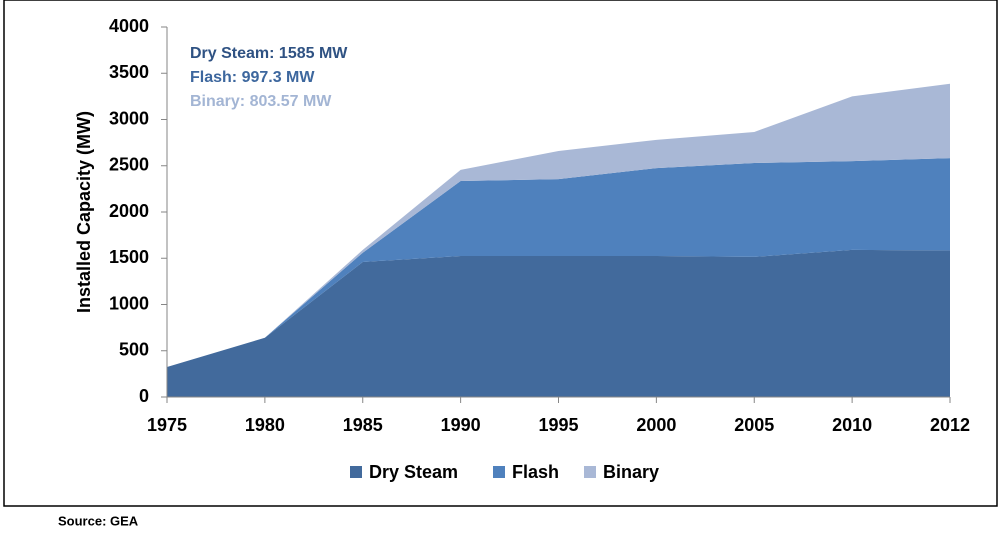  I want to click on y-tick-label: 0, so click(144, 396).